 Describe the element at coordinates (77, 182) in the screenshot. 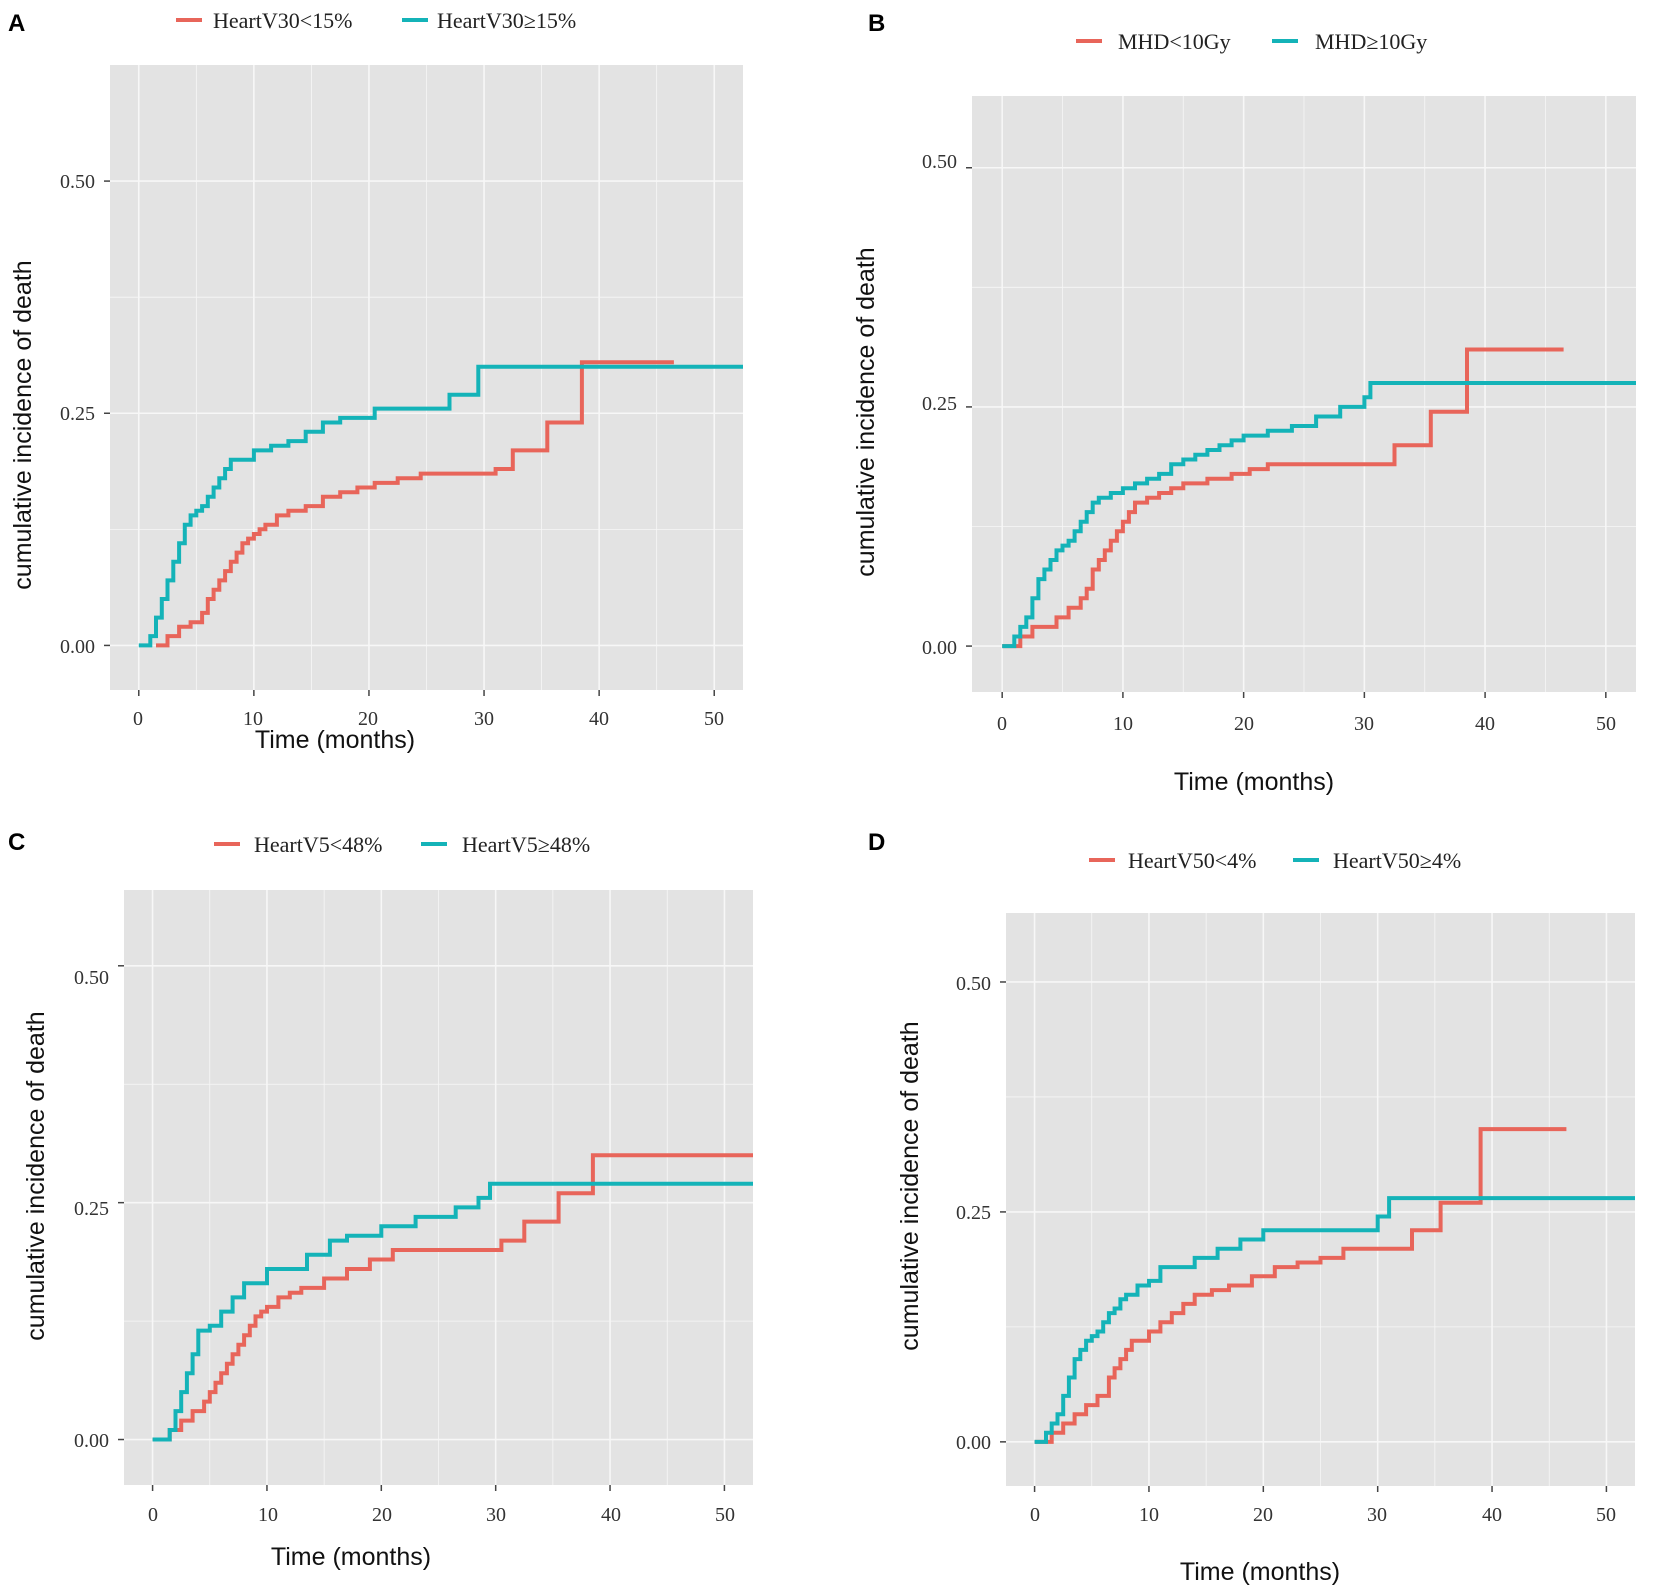

I see `y-tick-label-a-050: 0.50` at that location.